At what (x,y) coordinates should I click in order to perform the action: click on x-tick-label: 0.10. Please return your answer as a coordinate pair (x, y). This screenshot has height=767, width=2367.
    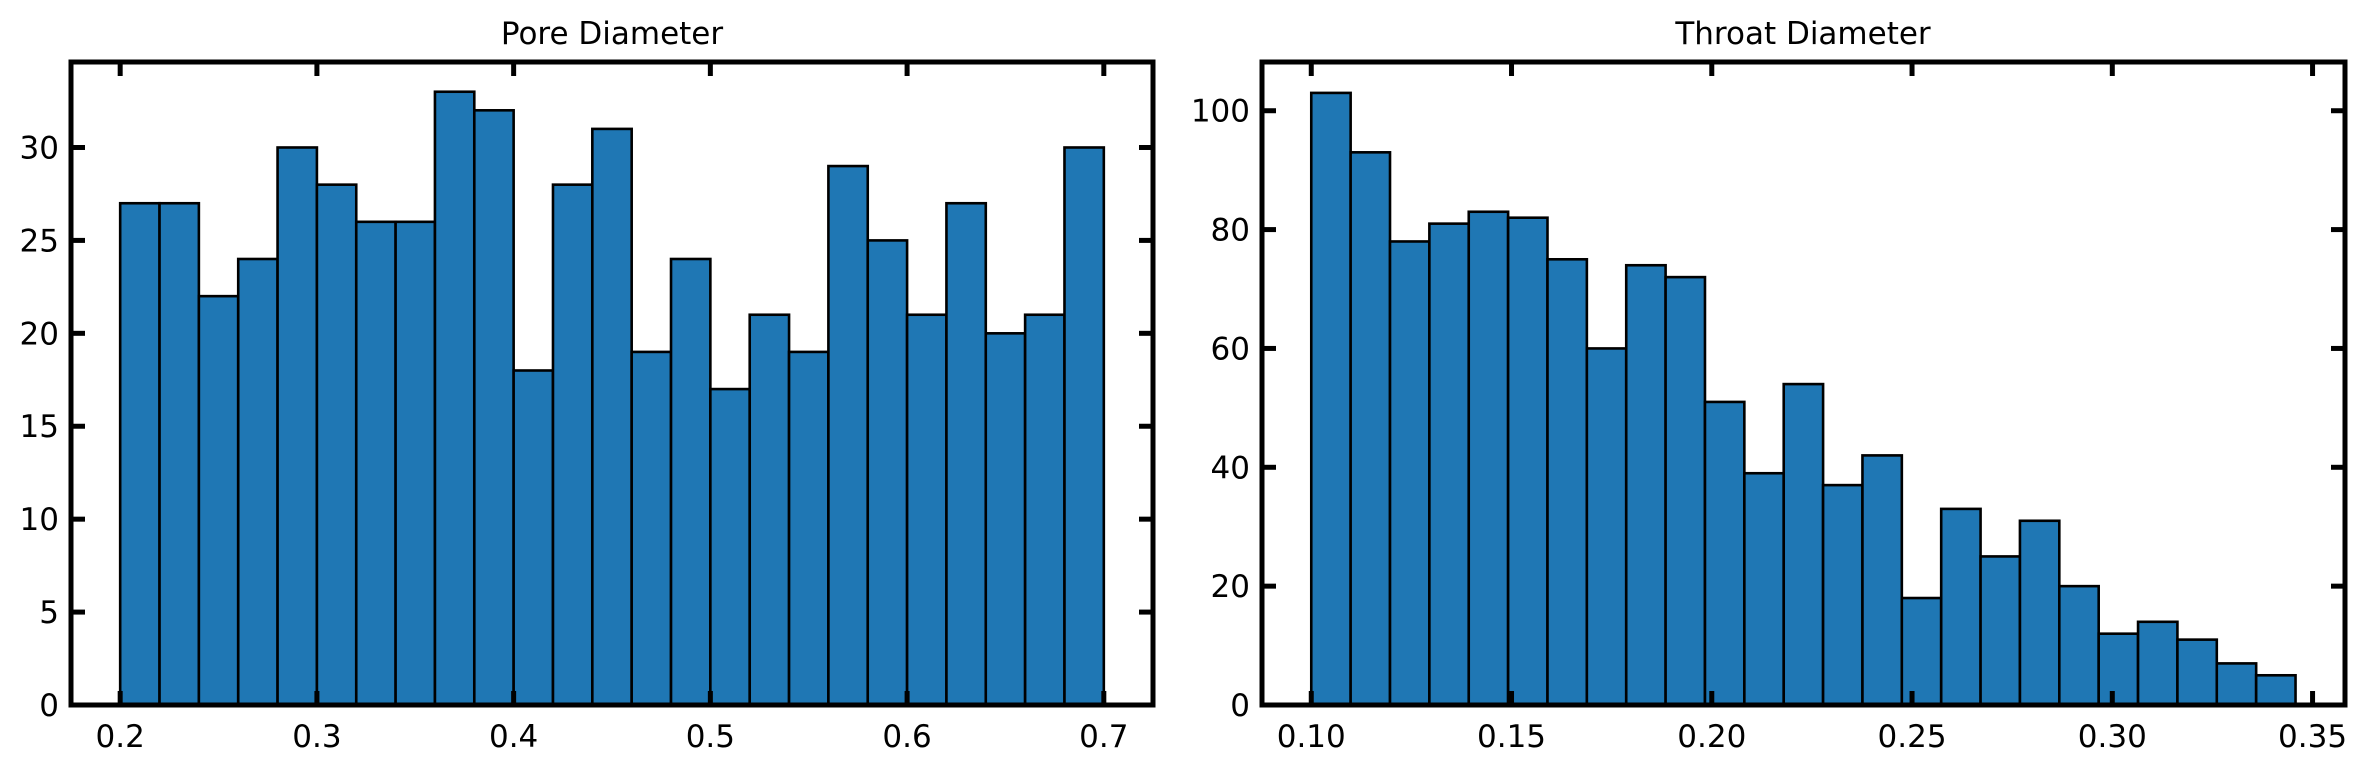
    Looking at the image, I should click on (1311, 737).